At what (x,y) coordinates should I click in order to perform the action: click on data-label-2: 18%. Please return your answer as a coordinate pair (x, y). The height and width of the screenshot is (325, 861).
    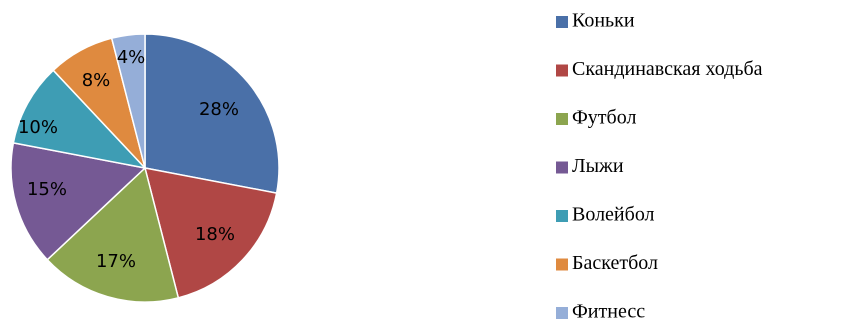
    Looking at the image, I should click on (215, 234).